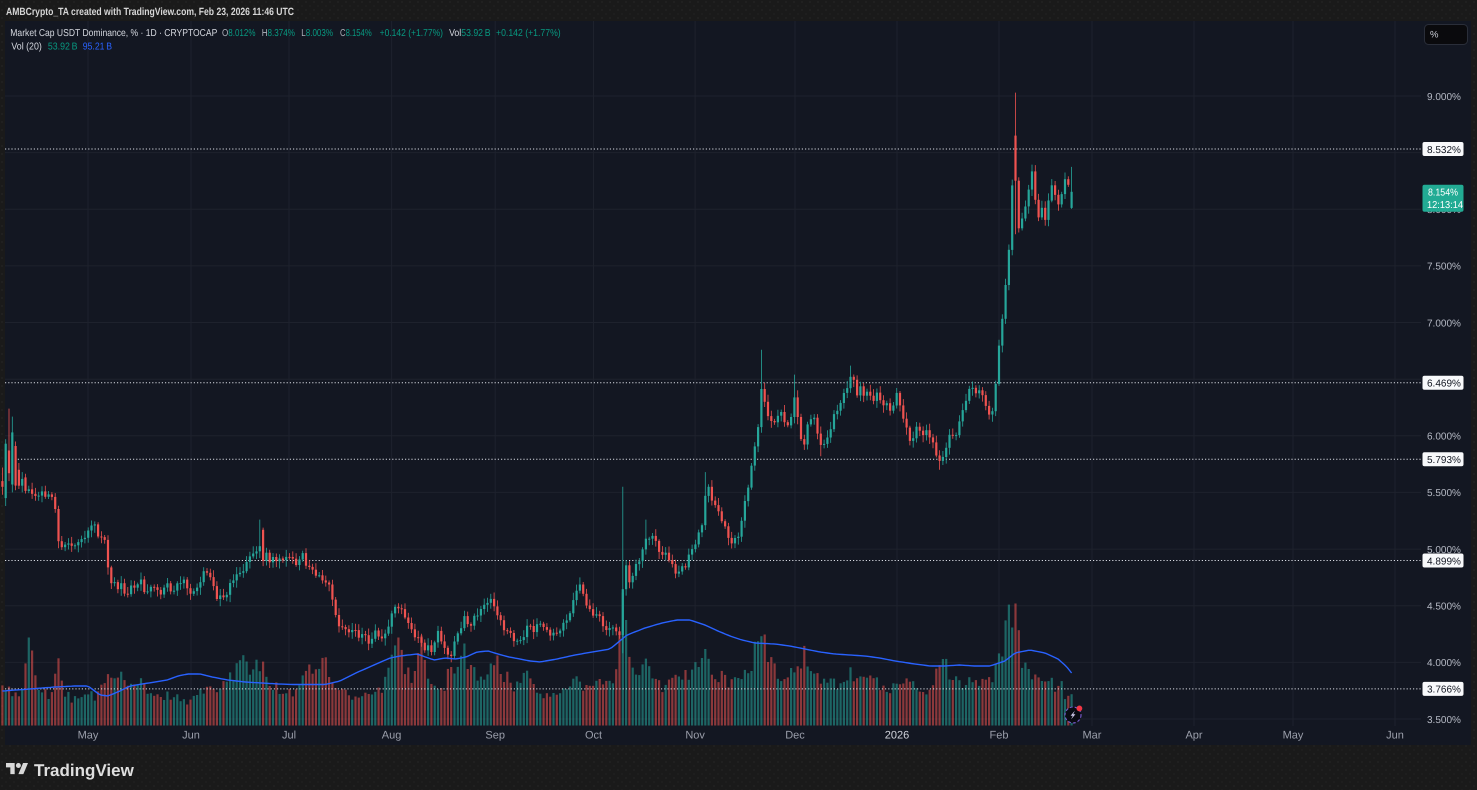 The height and width of the screenshot is (790, 1477). I want to click on svg-text: L8.003%, so click(317, 33).